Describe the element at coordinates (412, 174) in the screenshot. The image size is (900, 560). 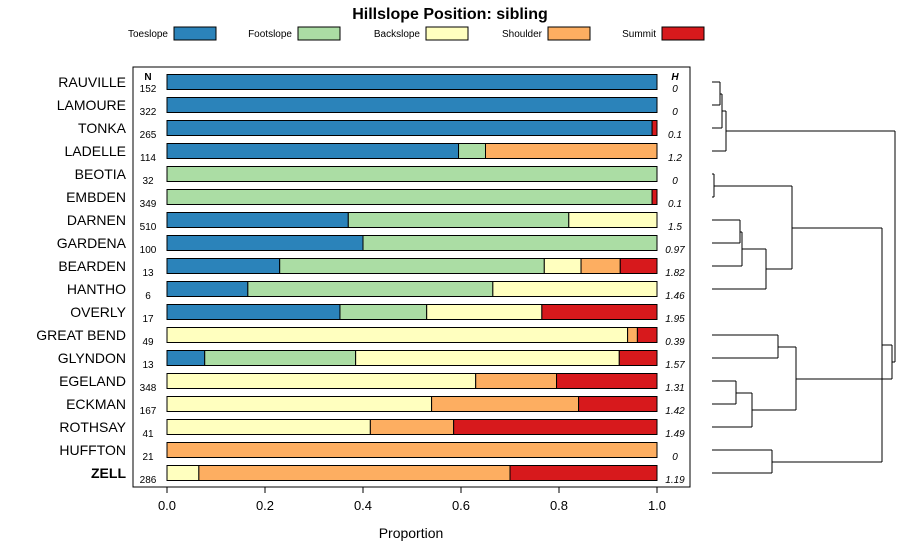
I see `bar-beotia-footslope` at that location.